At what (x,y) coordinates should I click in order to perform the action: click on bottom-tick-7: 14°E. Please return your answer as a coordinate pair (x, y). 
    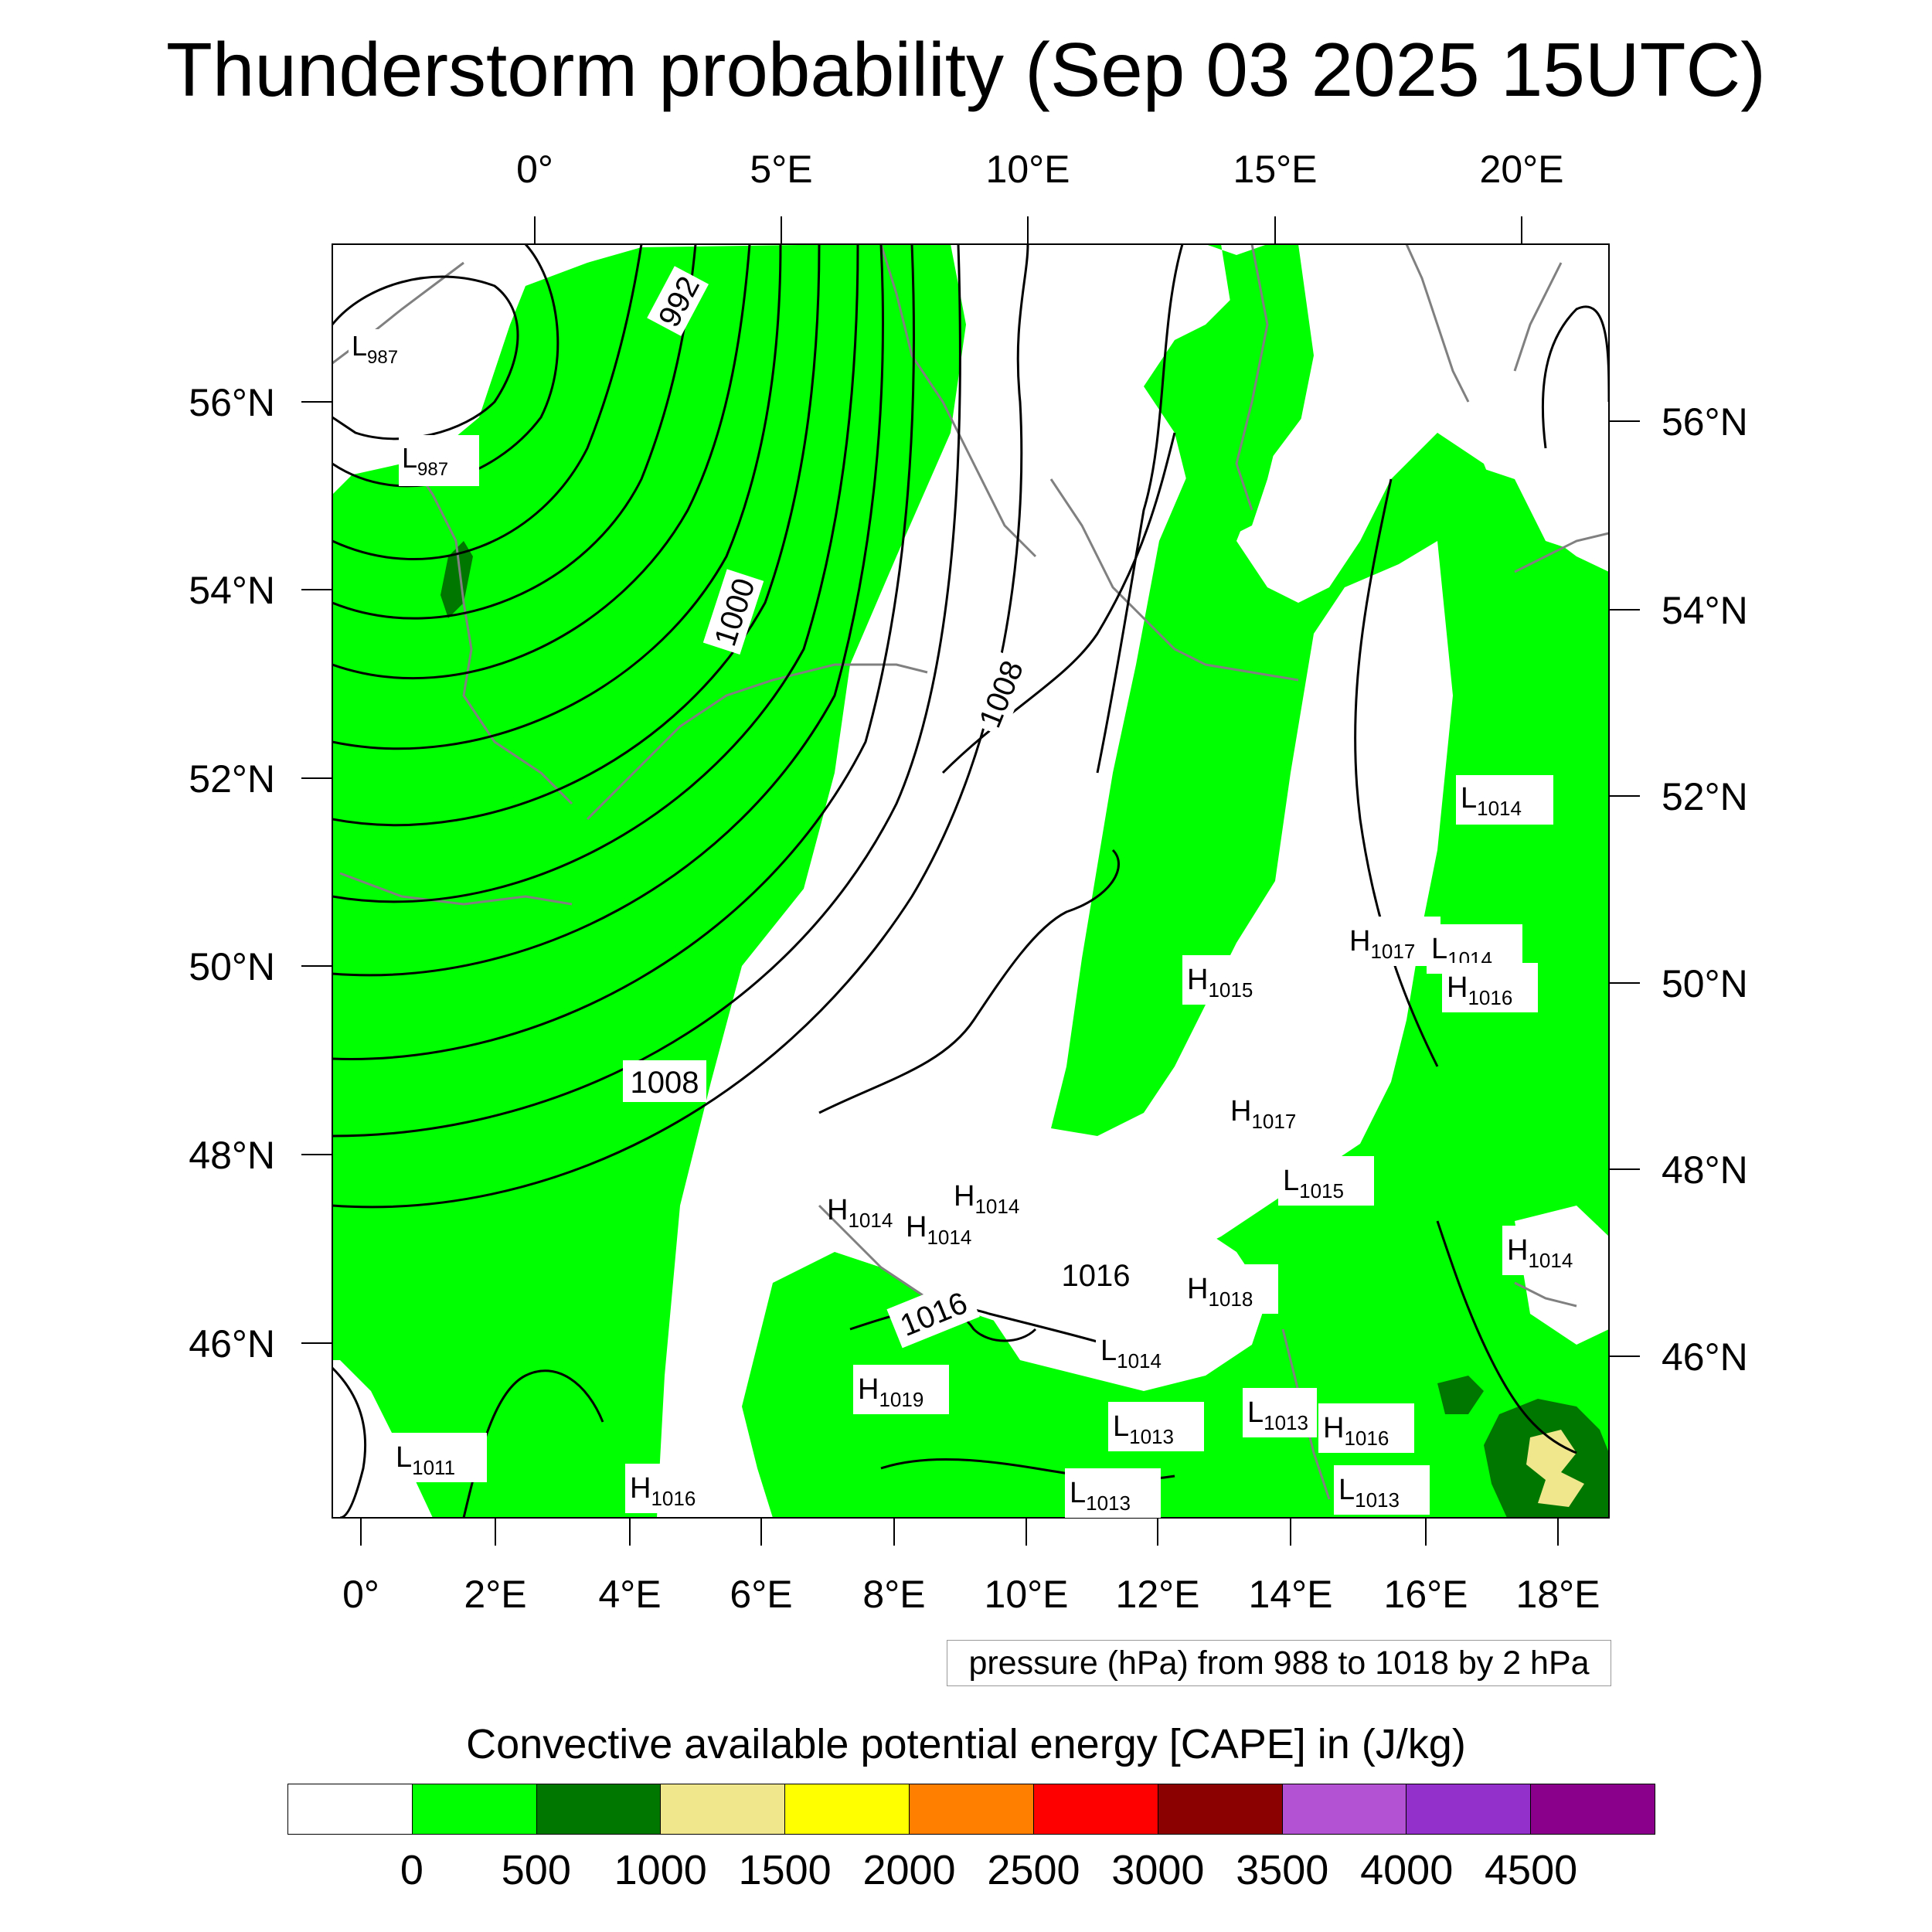
    Looking at the image, I should click on (1291, 1595).